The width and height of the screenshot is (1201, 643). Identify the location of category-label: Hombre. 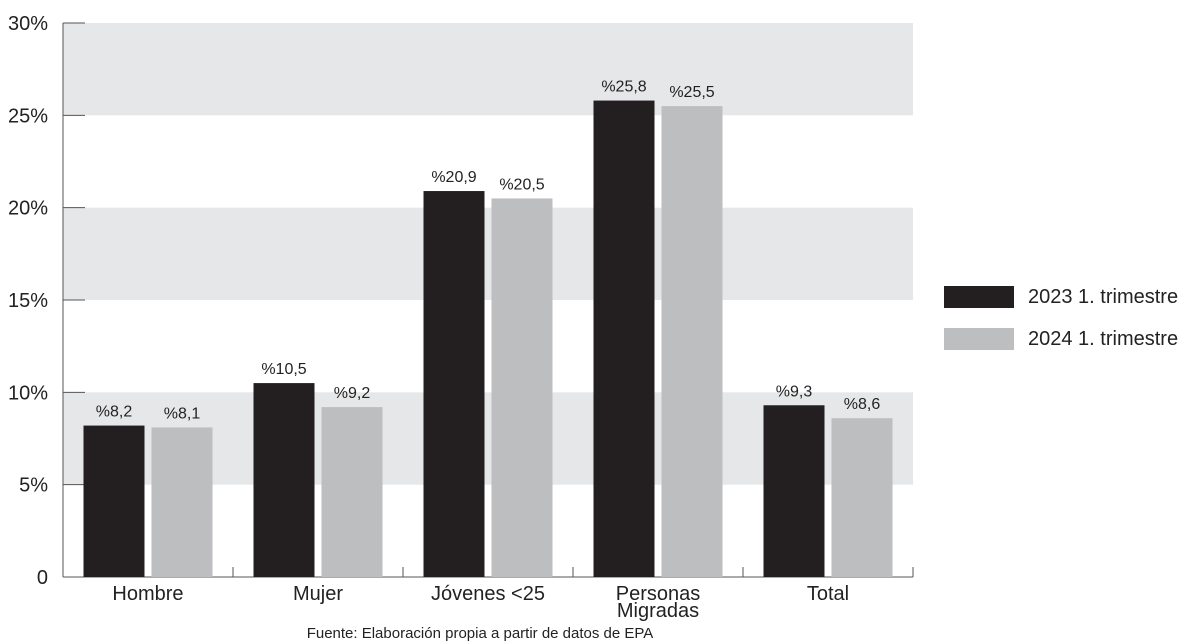
(147, 594).